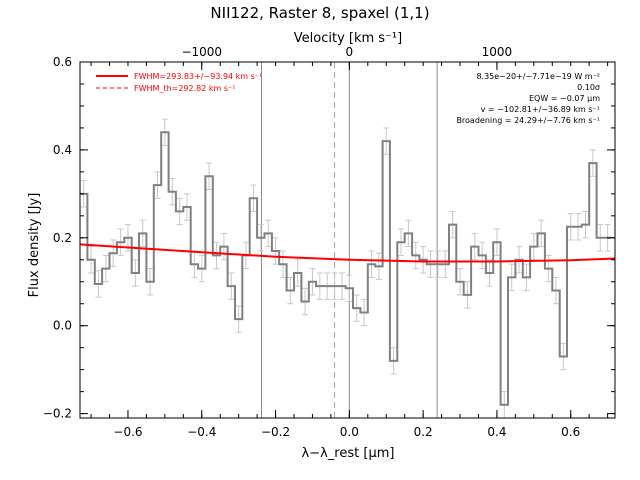  Describe the element at coordinates (62, 62) in the screenshot. I see `y-tick-label: 0.6` at that location.